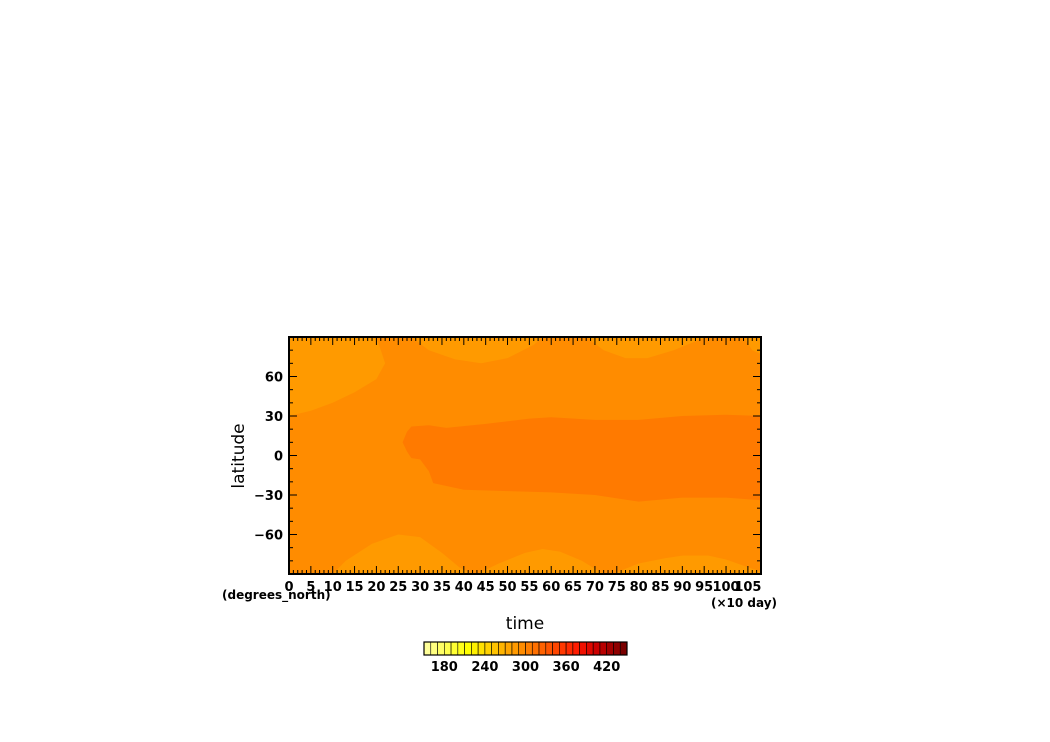 The height and width of the screenshot is (742, 1050). I want to click on x-tick-label: 35, so click(442, 587).